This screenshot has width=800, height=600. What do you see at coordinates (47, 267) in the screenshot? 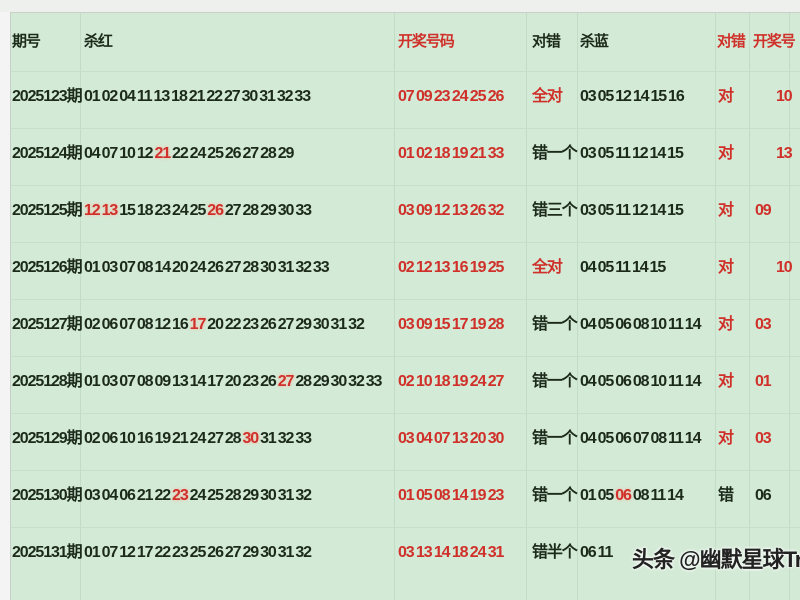
I see `period-cell: 2025126期` at bounding box center [47, 267].